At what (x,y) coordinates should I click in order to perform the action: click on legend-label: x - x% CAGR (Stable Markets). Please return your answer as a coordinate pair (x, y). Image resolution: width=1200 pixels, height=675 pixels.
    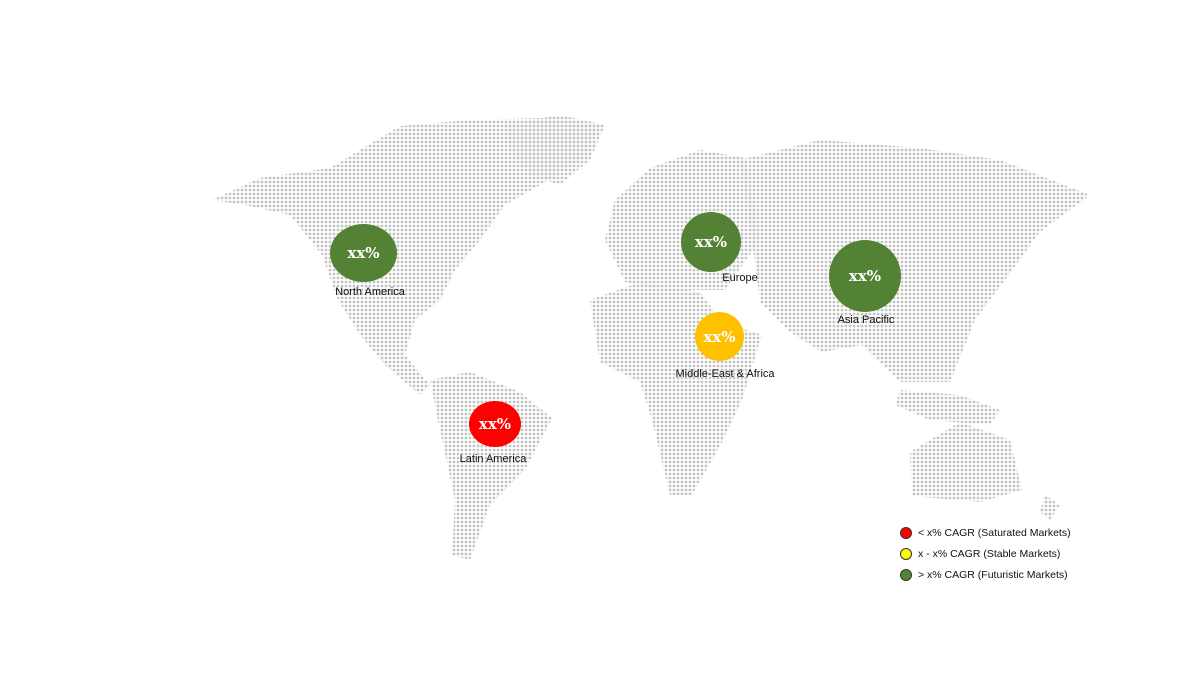
    Looking at the image, I should click on (989, 553).